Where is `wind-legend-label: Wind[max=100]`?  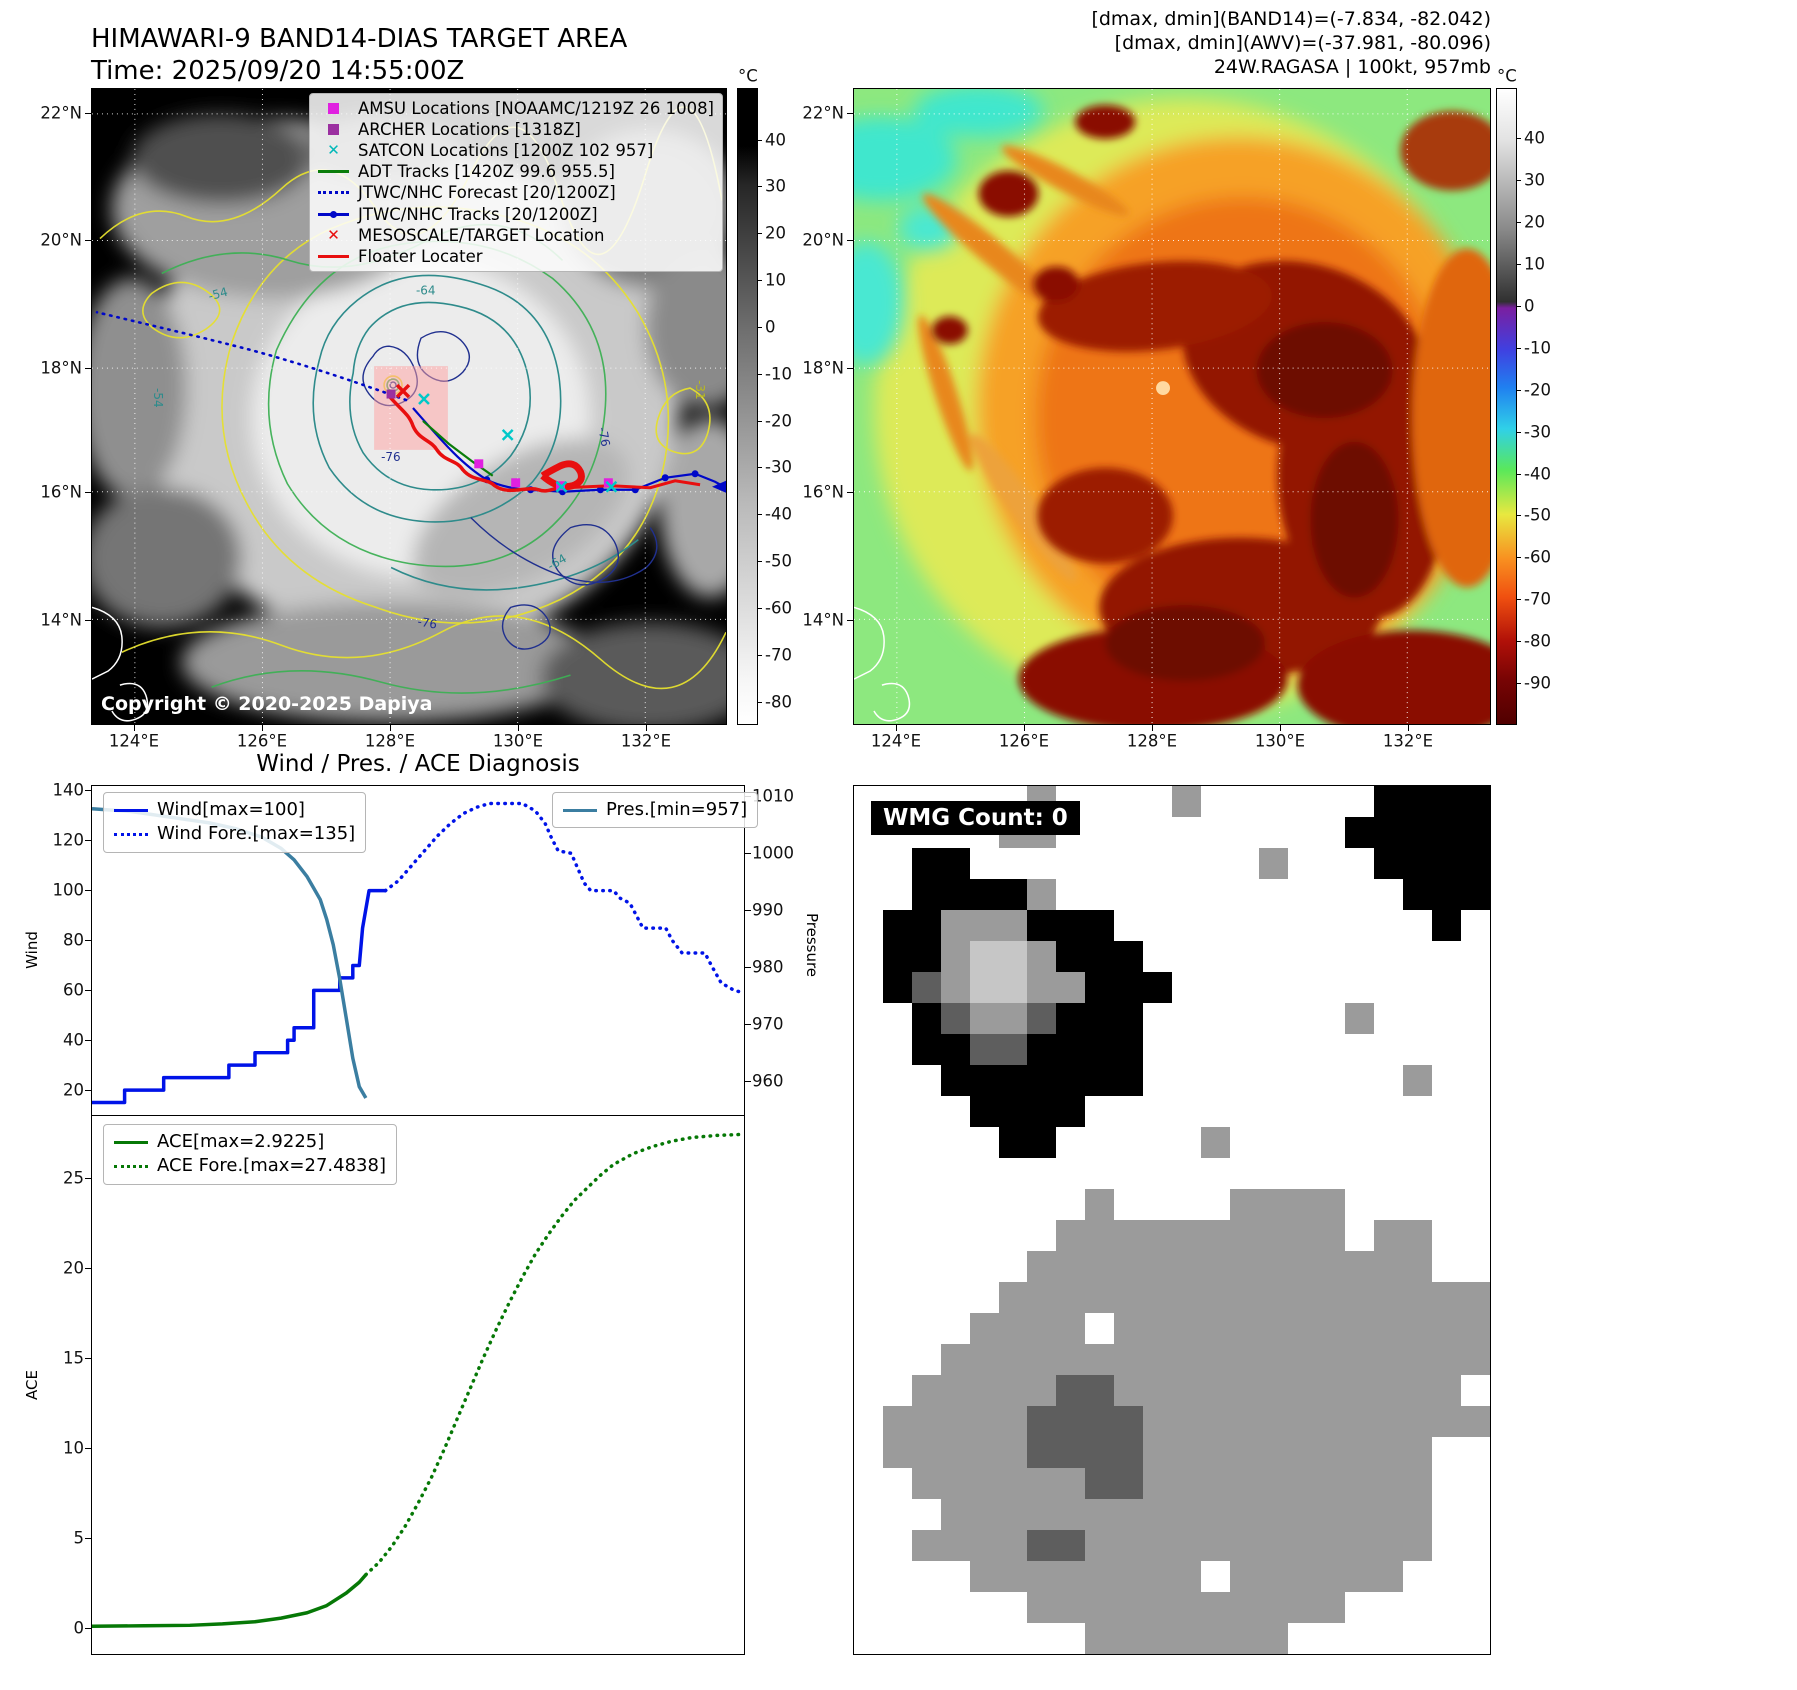 wind-legend-label: Wind[max=100] is located at coordinates (231, 809).